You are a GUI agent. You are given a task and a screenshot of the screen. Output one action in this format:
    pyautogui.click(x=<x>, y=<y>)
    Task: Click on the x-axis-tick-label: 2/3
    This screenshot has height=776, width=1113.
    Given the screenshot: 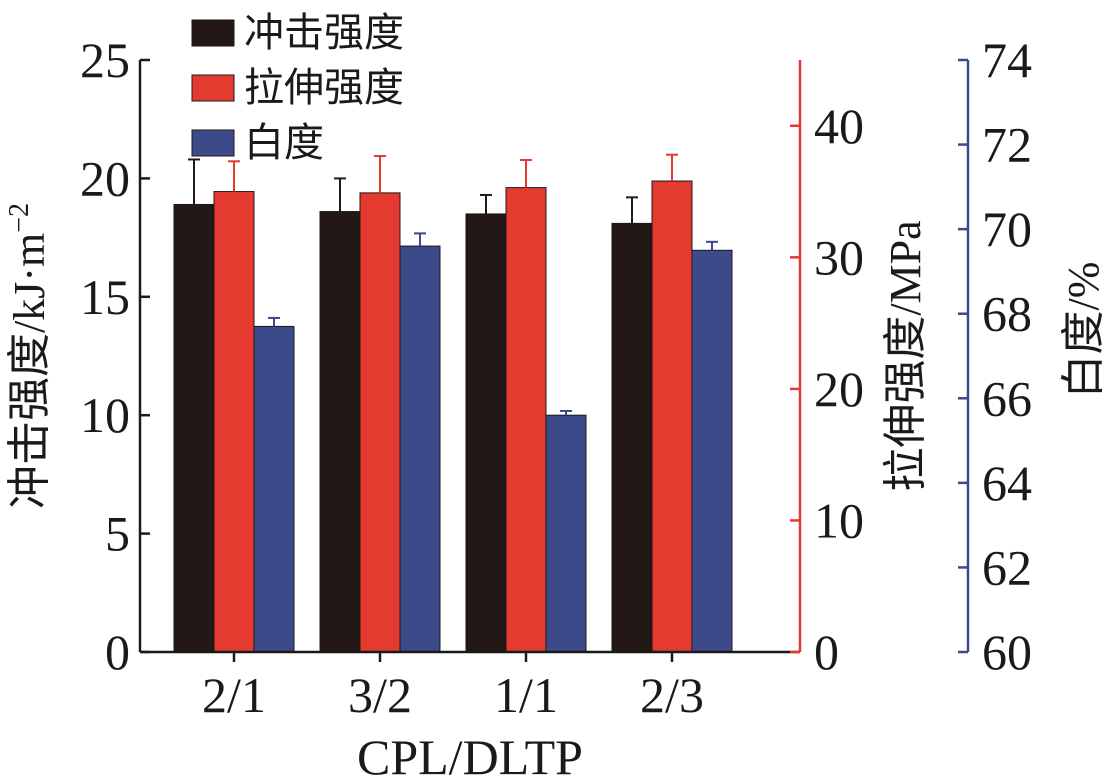 What is the action you would take?
    pyautogui.click(x=672, y=695)
    